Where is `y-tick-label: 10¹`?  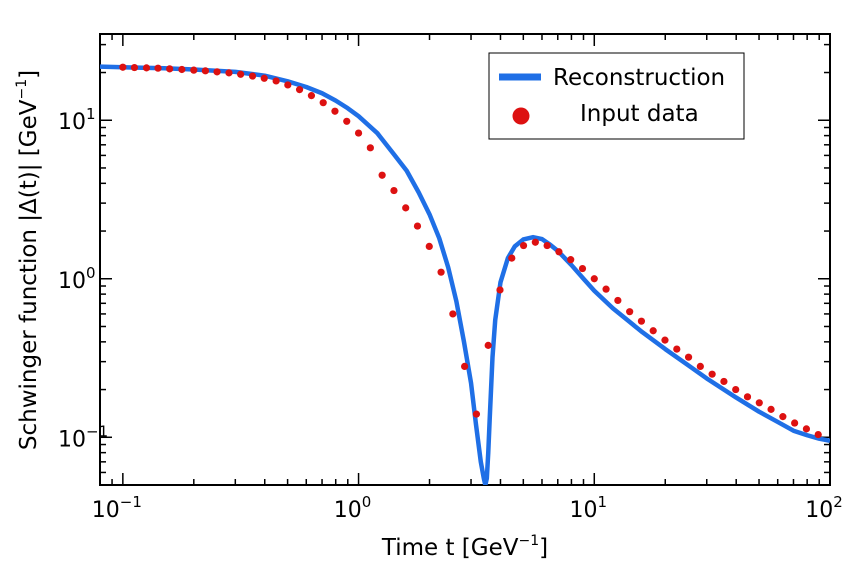 y-tick-label: 10¹ is located at coordinates (77, 120).